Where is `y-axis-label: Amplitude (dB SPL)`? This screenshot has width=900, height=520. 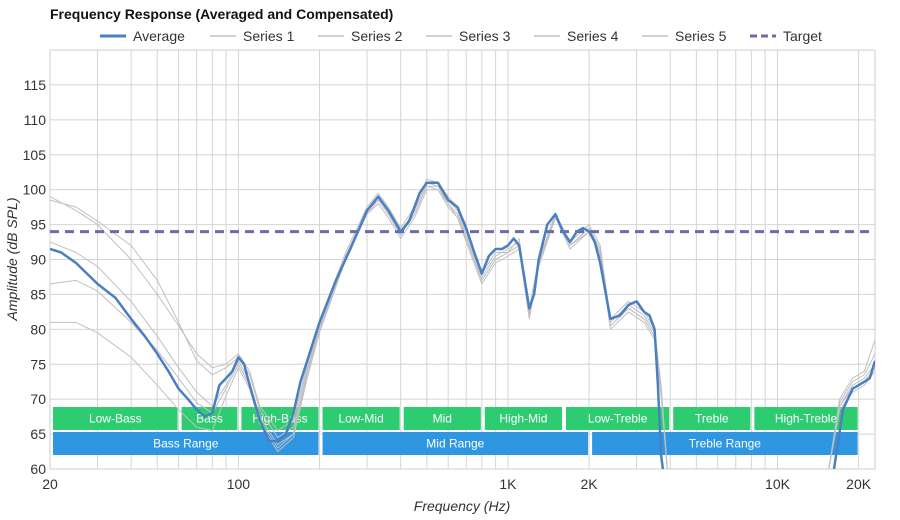
y-axis-label: Amplitude (dB SPL) is located at coordinates (12, 260).